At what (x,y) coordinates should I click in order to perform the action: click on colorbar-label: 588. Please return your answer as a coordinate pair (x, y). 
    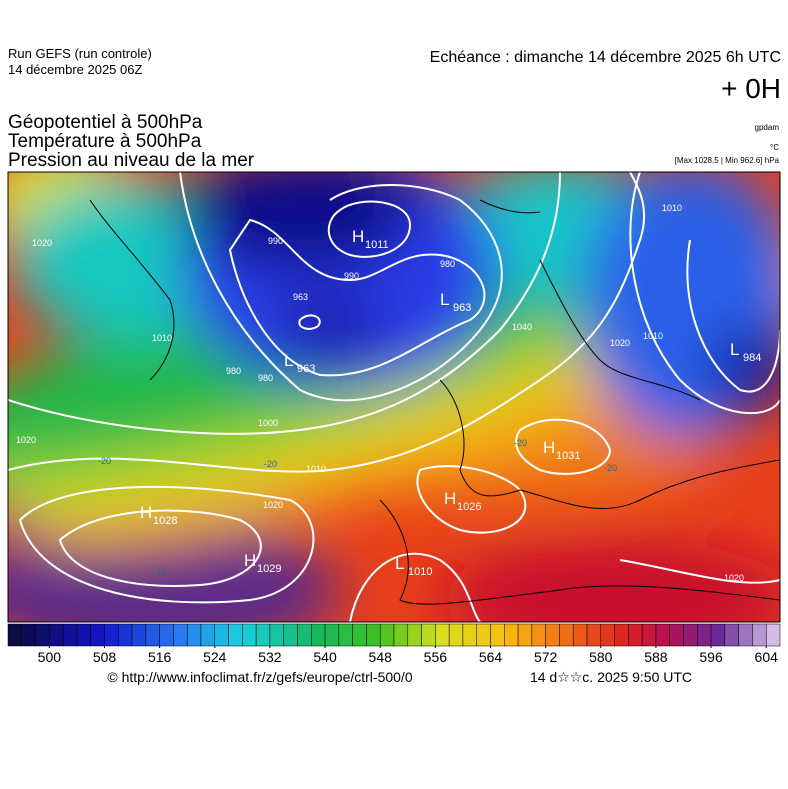
    Looking at the image, I should click on (656, 657).